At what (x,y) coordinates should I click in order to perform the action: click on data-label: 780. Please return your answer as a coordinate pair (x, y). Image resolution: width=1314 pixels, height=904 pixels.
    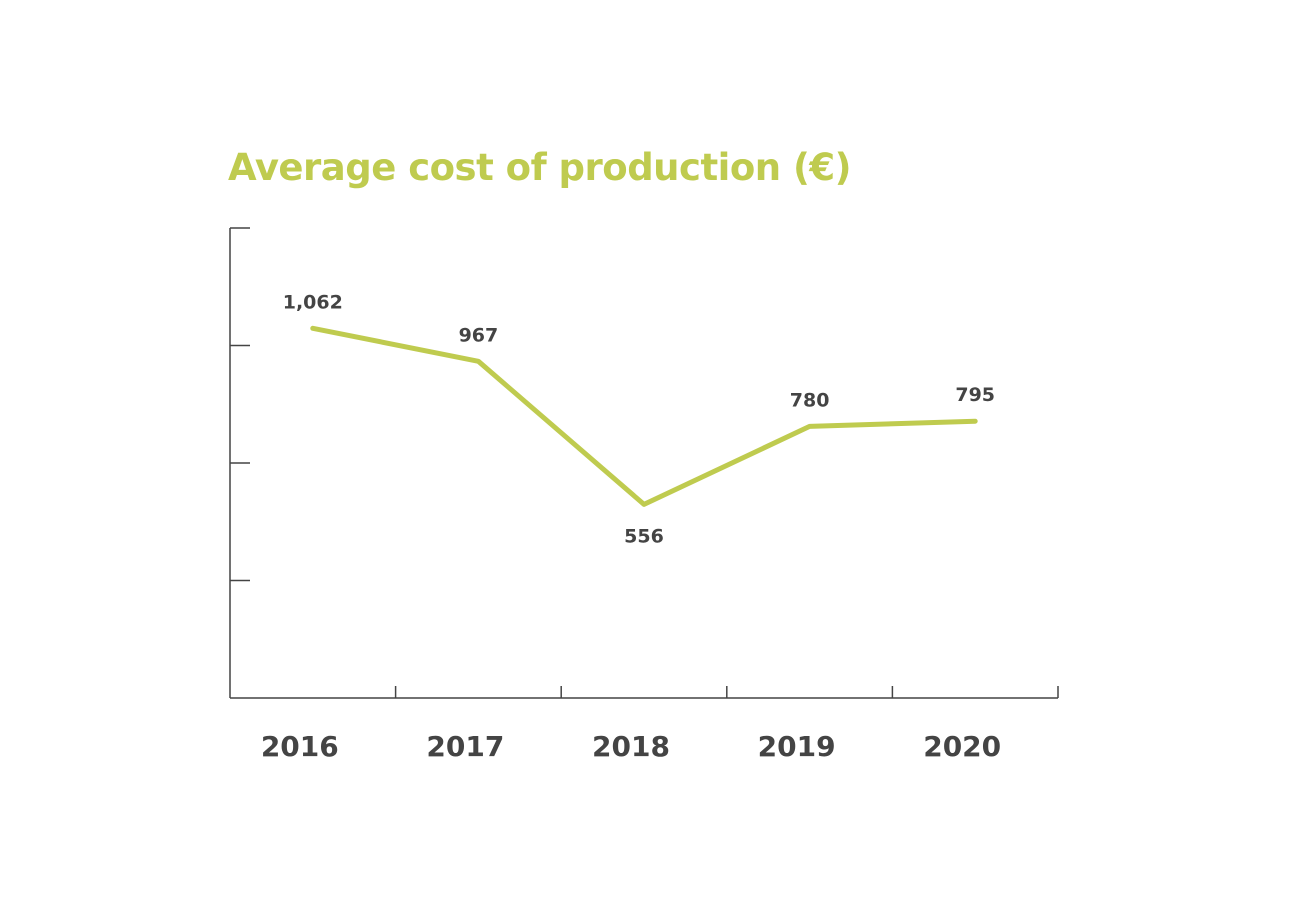
    Looking at the image, I should click on (810, 400).